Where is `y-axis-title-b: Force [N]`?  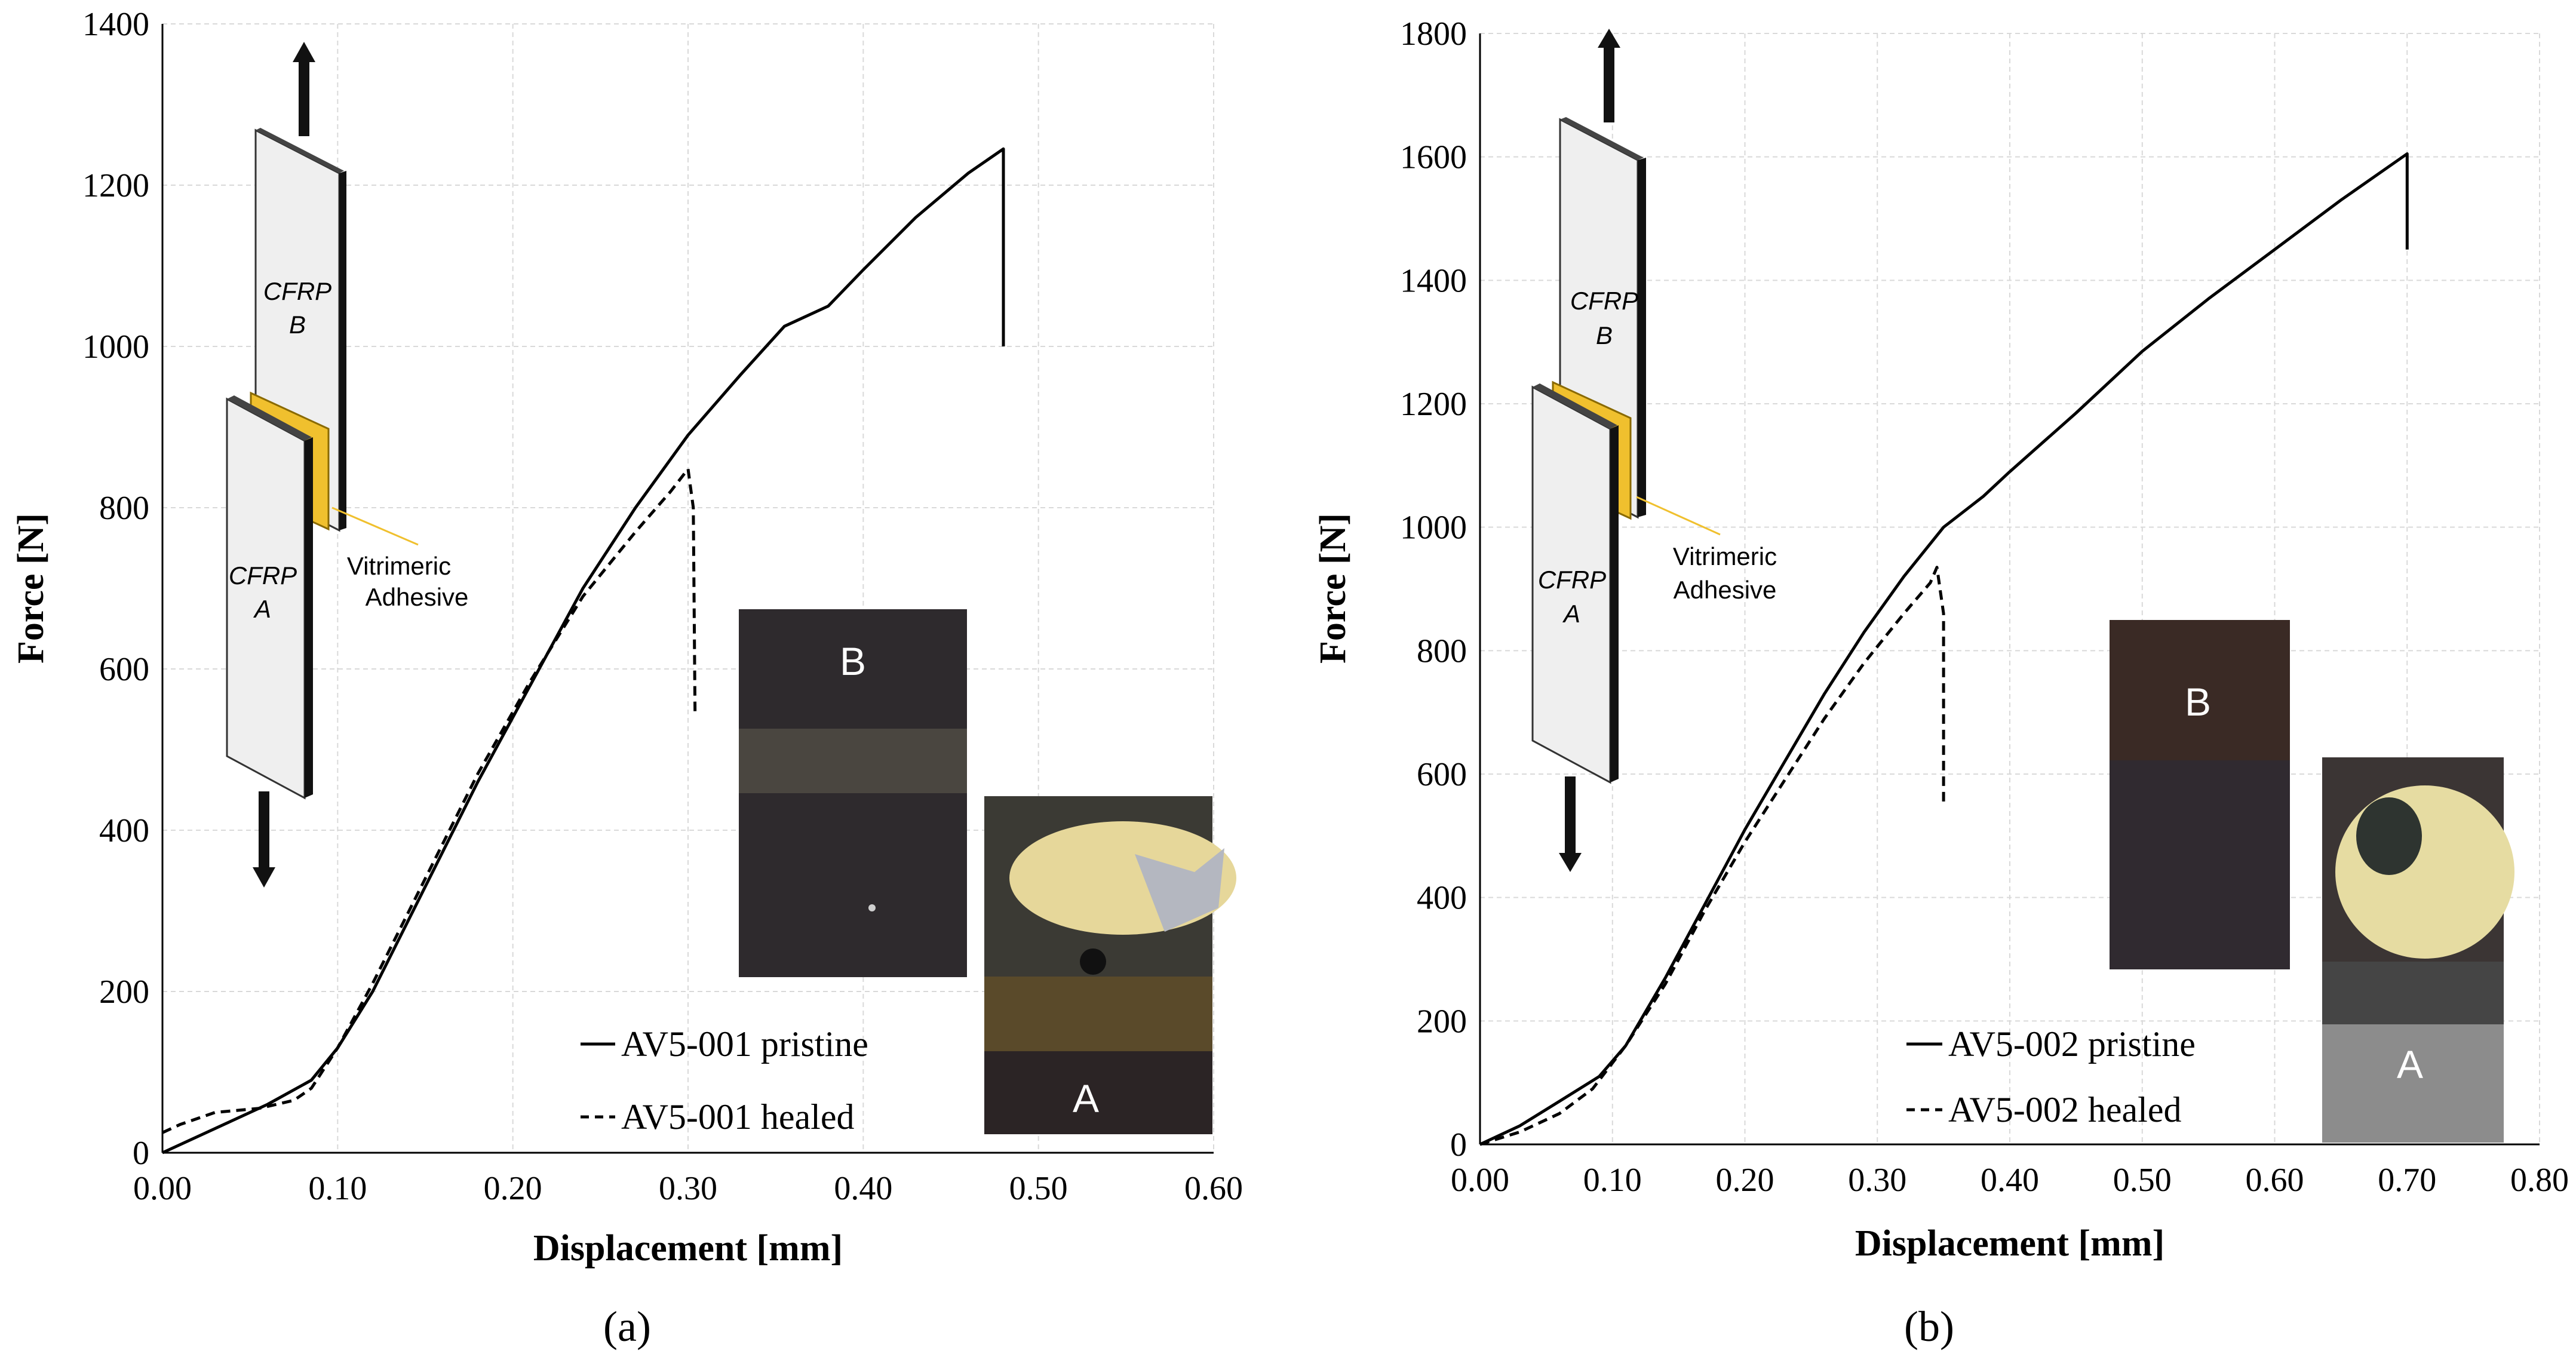 y-axis-title-b: Force [N] is located at coordinates (1333, 588).